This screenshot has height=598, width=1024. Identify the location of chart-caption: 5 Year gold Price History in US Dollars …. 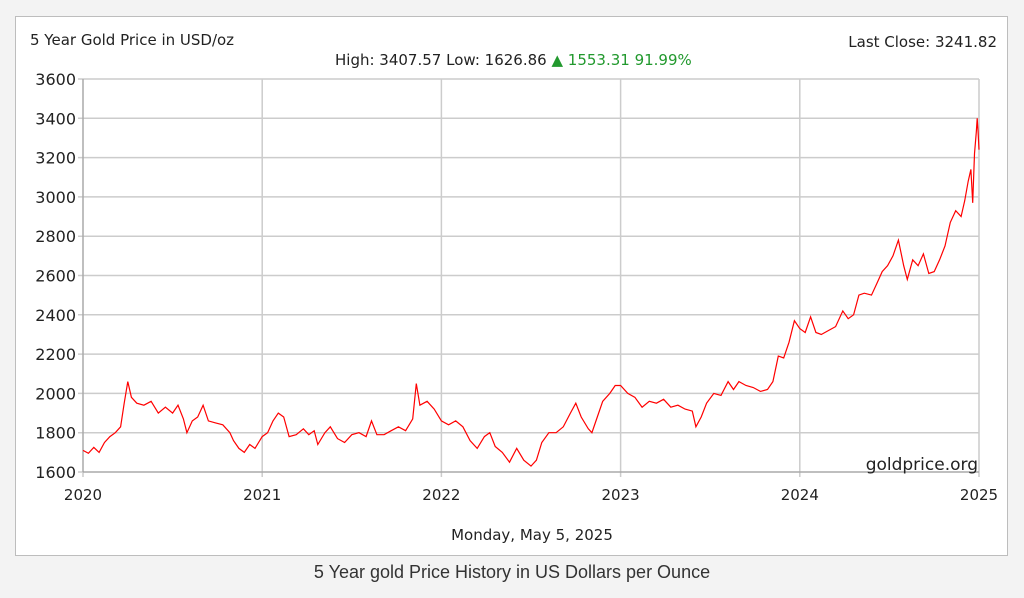
(512, 572).